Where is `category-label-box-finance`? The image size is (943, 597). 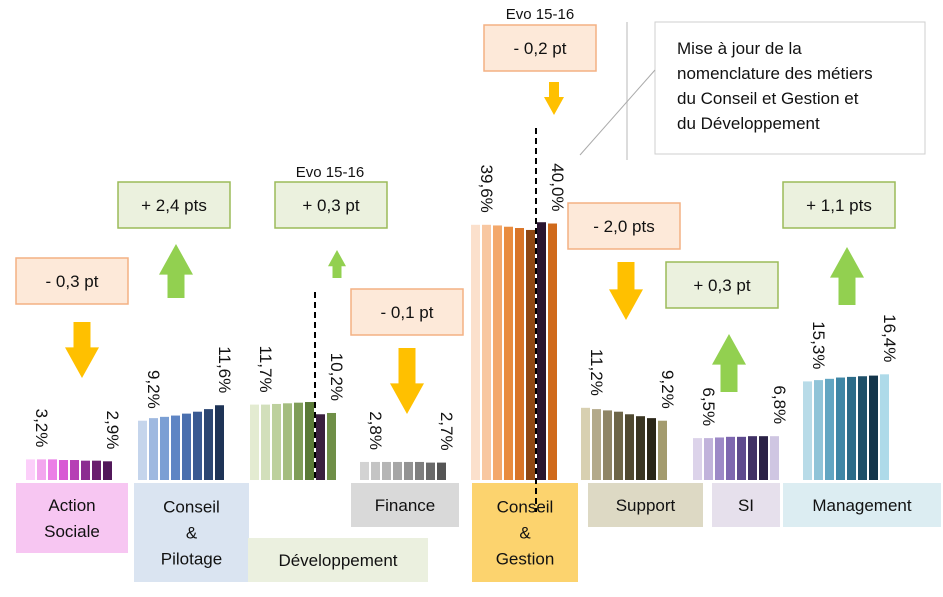
category-label-box-finance is located at coordinates (405, 505).